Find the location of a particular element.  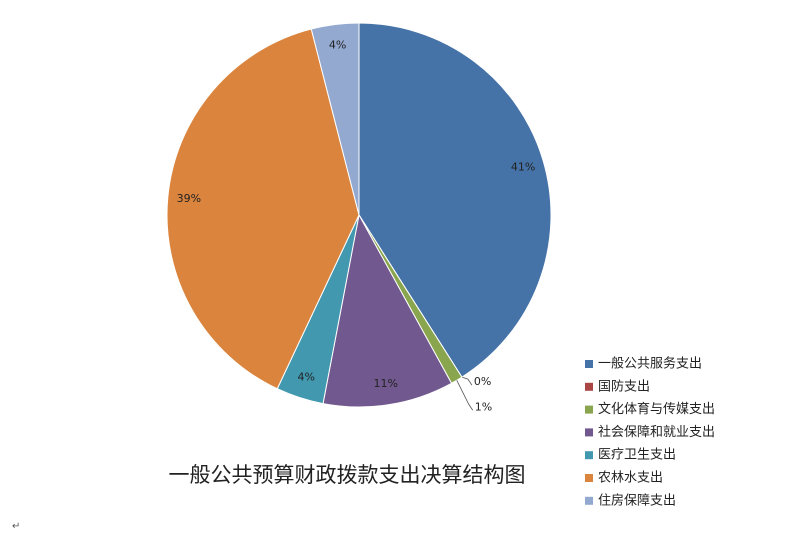

chart-title: 一般公共预算财政拨款支出决算结构图 is located at coordinates (347, 475).